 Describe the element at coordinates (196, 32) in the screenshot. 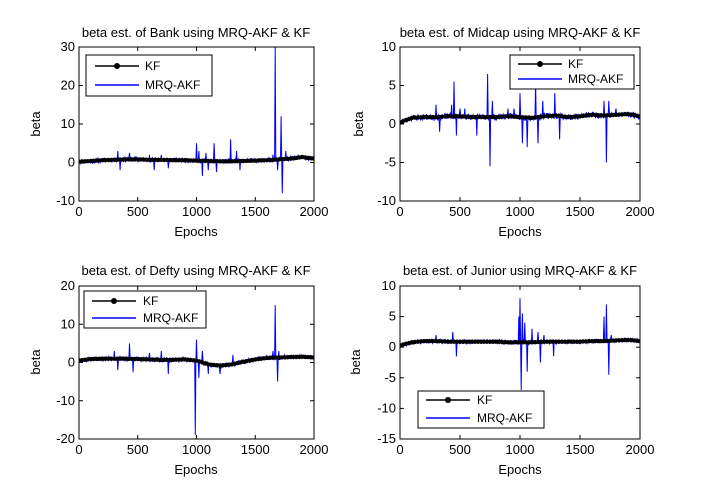

I see `chart-title: beta est. of Bank using MRQ-AKF & KF` at that location.